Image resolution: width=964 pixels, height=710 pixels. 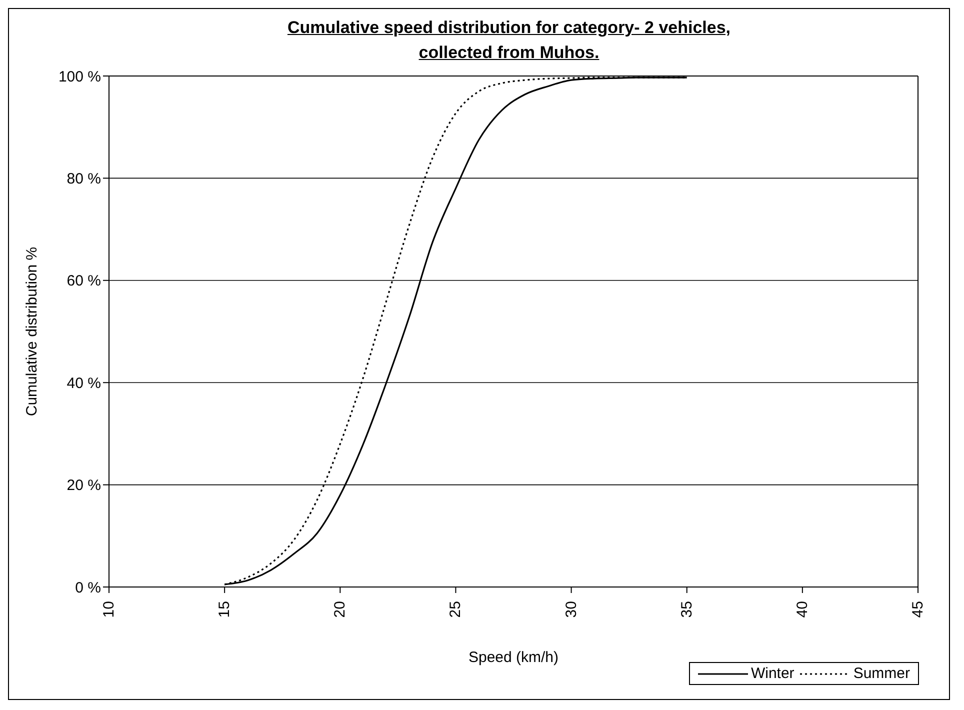 What do you see at coordinates (802, 609) in the screenshot?
I see `x-tick-label: 40` at bounding box center [802, 609].